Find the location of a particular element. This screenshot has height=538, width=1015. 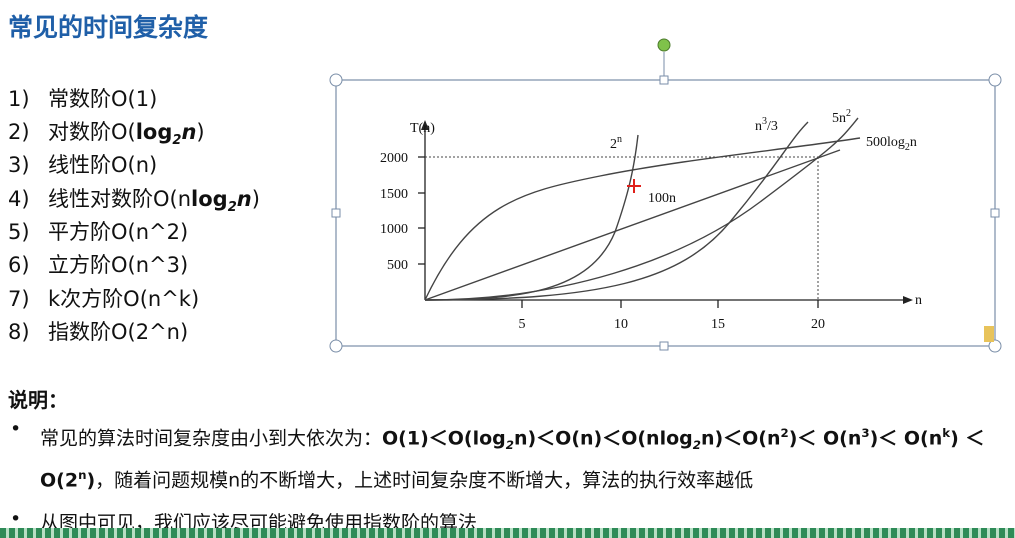

item-text: 线性阶O(n) is located at coordinates (103, 165).